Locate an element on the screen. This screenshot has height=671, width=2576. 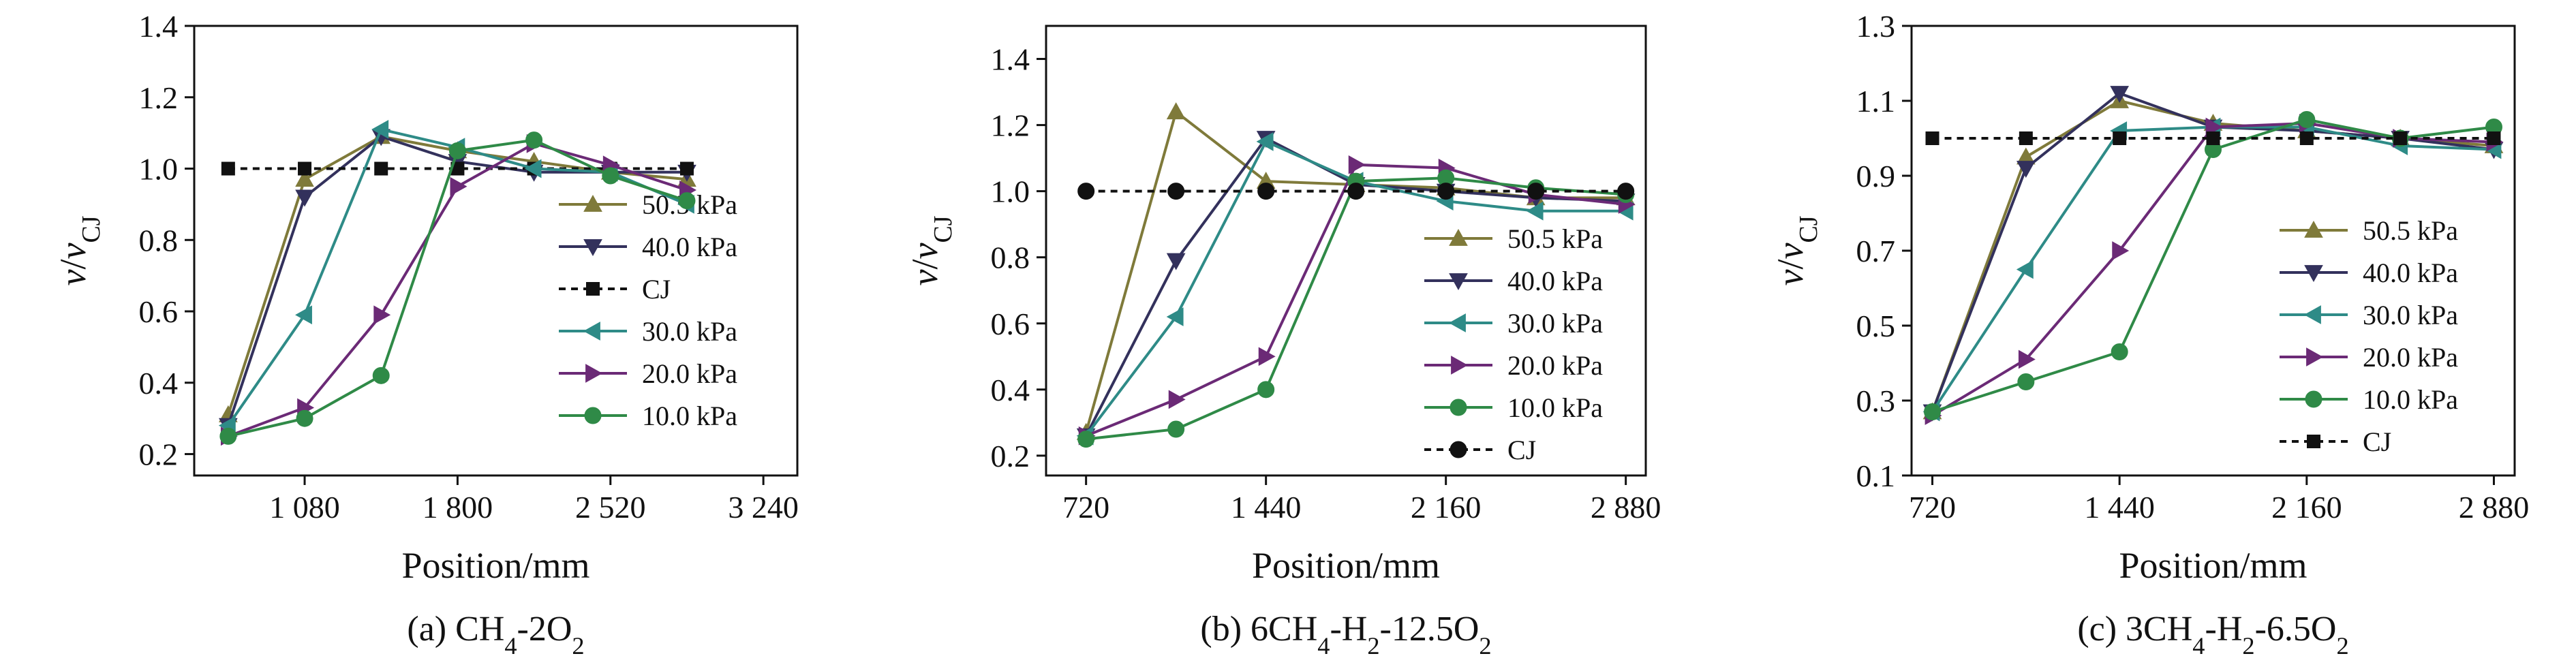
svg-text: v/vCJ is located at coordinates (930, 251).